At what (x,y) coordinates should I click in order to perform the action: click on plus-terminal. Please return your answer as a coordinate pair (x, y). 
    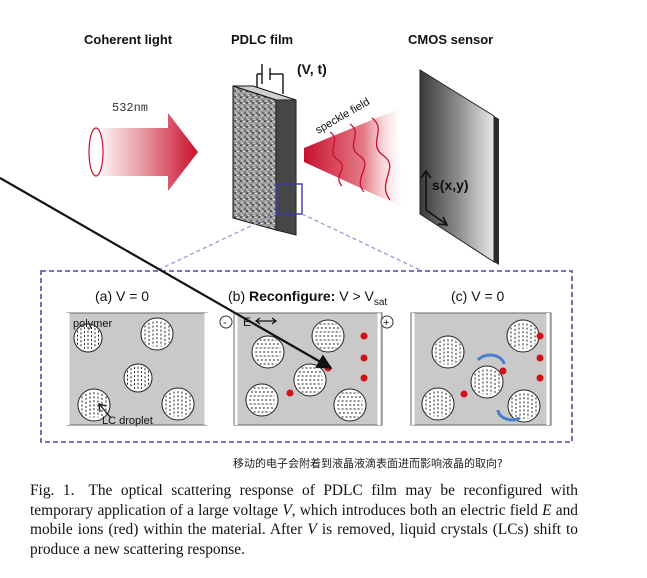
    Looking at the image, I should click on (387, 322).